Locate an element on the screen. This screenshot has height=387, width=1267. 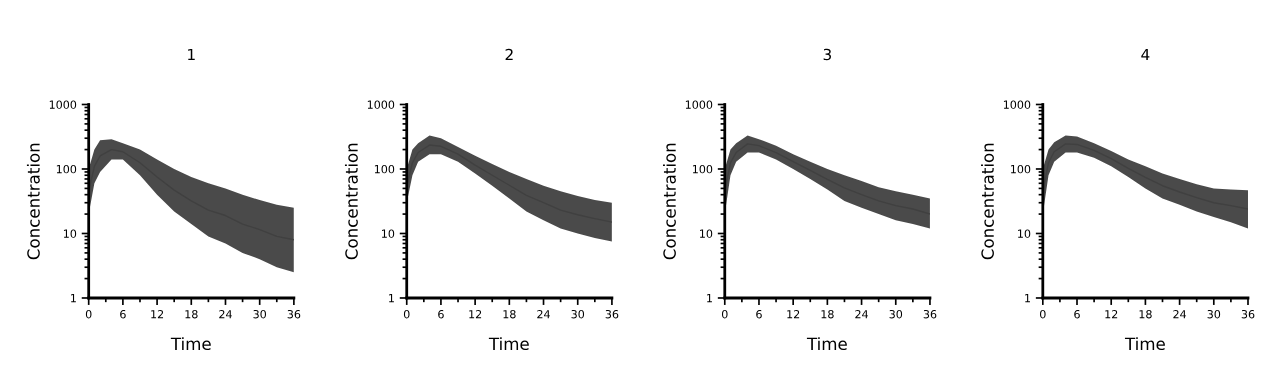
chart-title: 3 is located at coordinates (827, 54).